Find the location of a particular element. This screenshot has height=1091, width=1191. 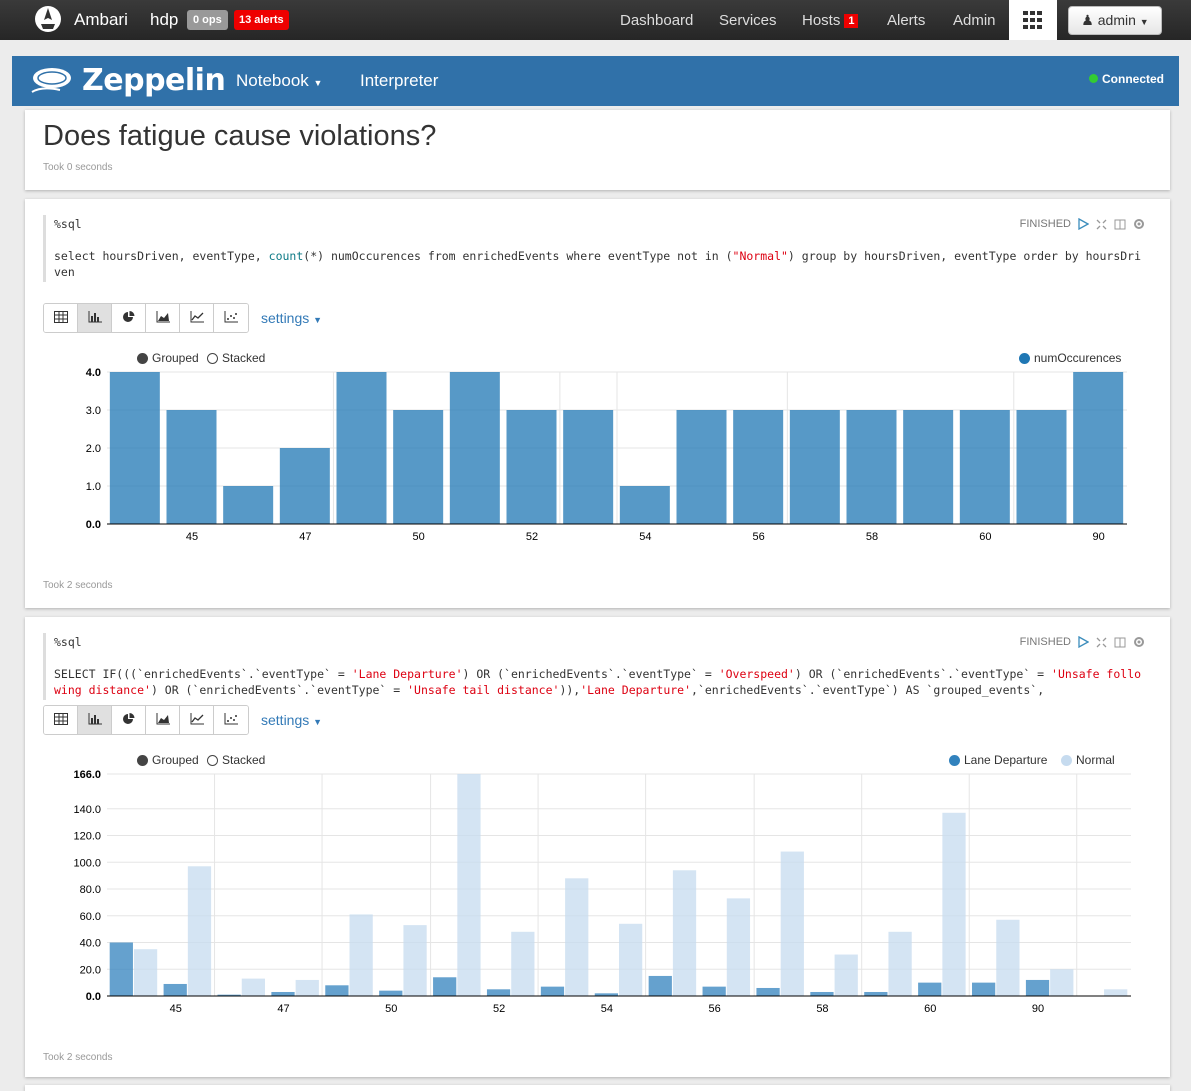

user-menu-button: ♟ admin ▼ is located at coordinates (1115, 20).